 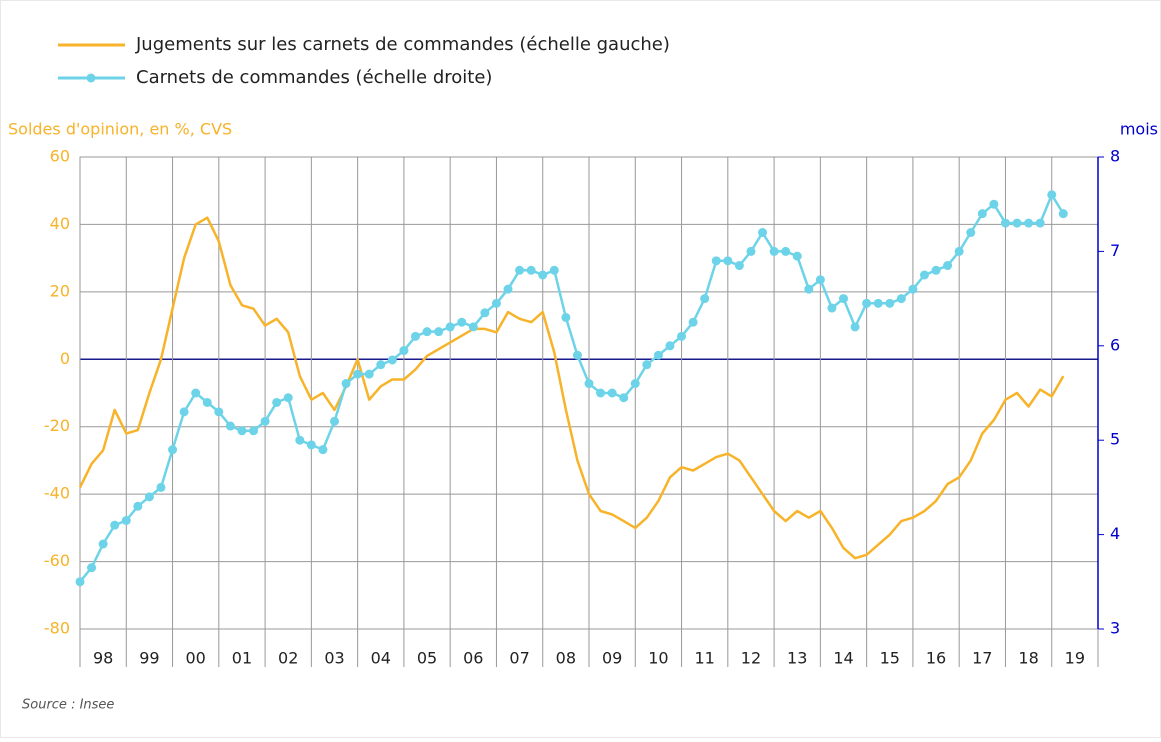 I want to click on y-tick-label: -40, so click(x=57, y=493).